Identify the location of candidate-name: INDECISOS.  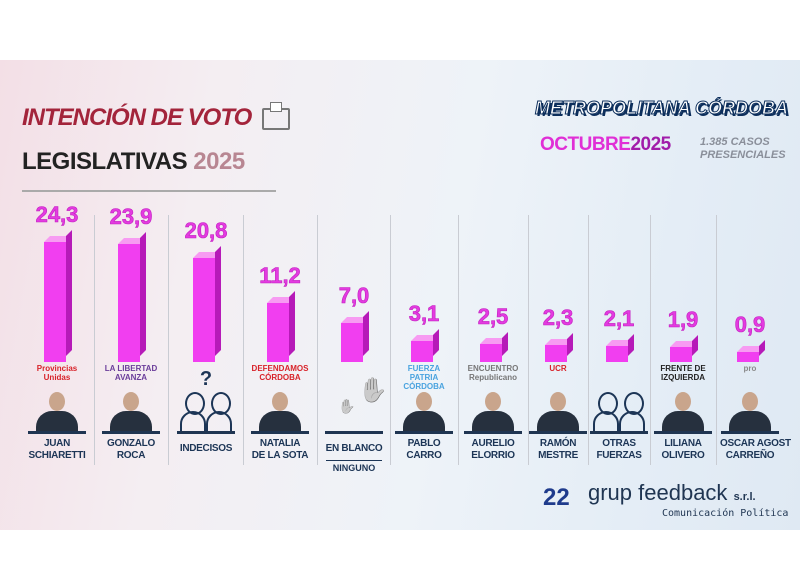
(206, 449).